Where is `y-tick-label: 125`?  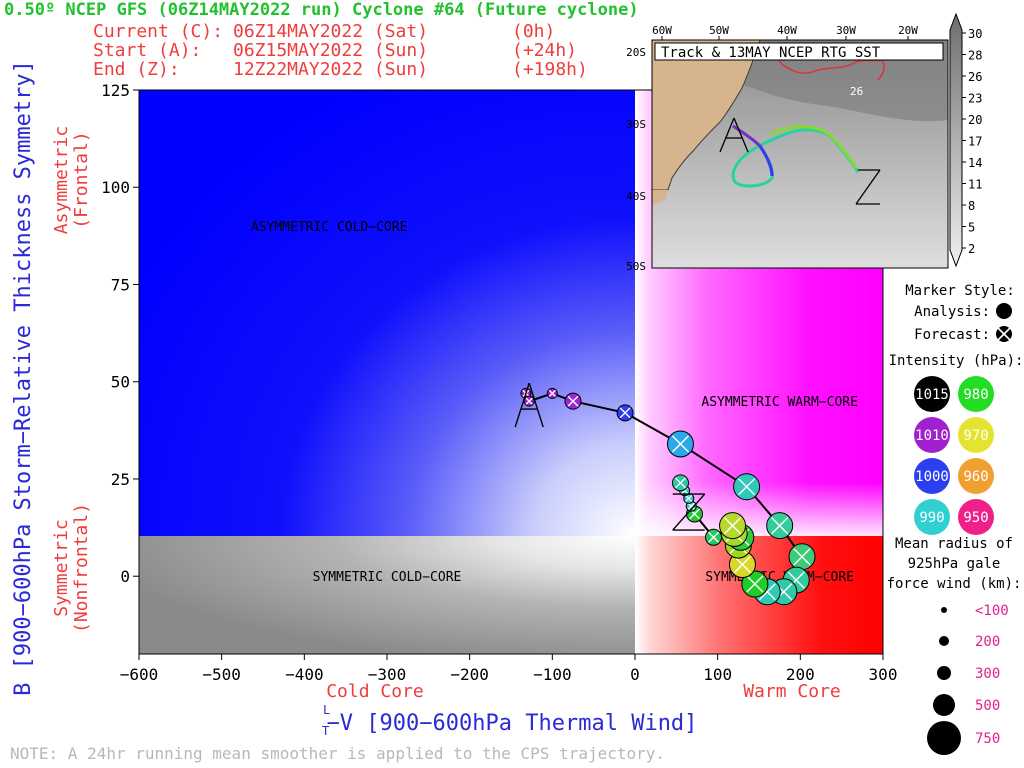
y-tick-label: 125 is located at coordinates (115, 90).